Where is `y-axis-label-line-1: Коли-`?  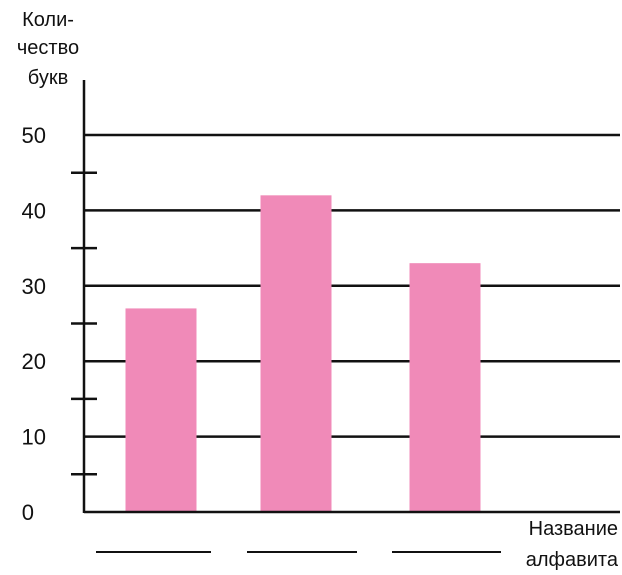 y-axis-label-line-1: Коли- is located at coordinates (48, 20).